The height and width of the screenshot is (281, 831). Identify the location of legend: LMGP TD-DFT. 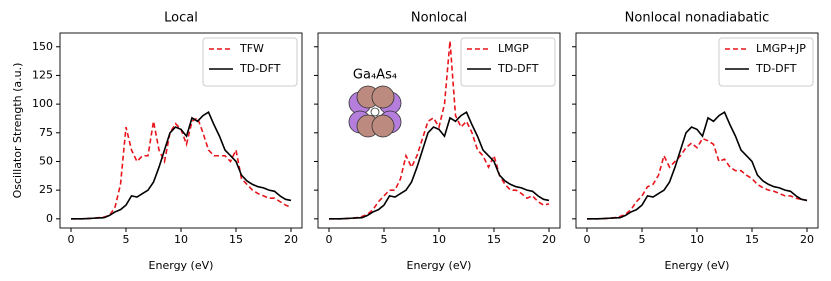
(508, 62).